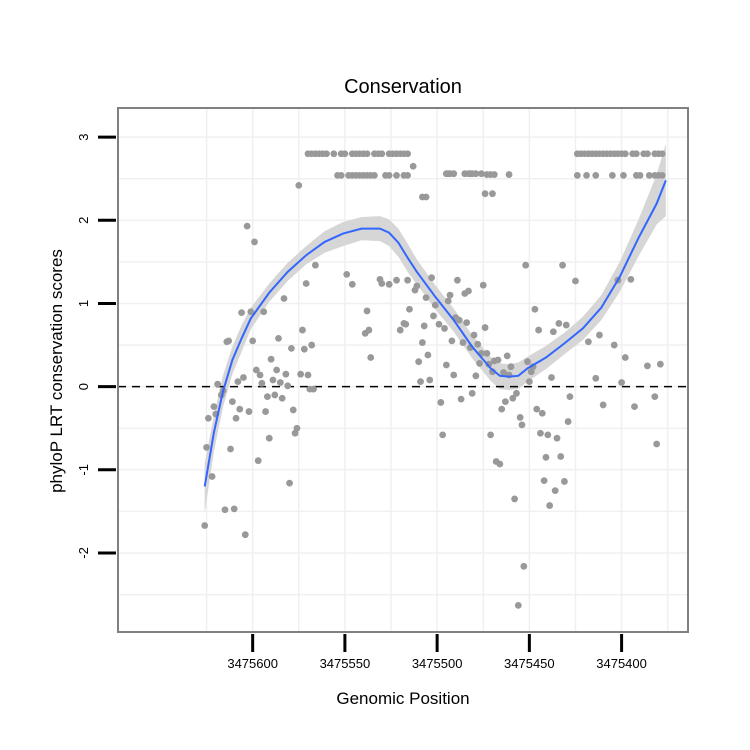 This screenshot has width=750, height=750. I want to click on x-tick-label: 3475450, so click(529, 663).